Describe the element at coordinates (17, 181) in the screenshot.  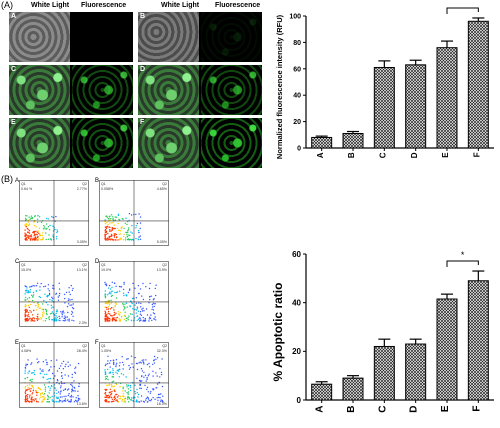
I see `flow-plot-letter: A` at that location.